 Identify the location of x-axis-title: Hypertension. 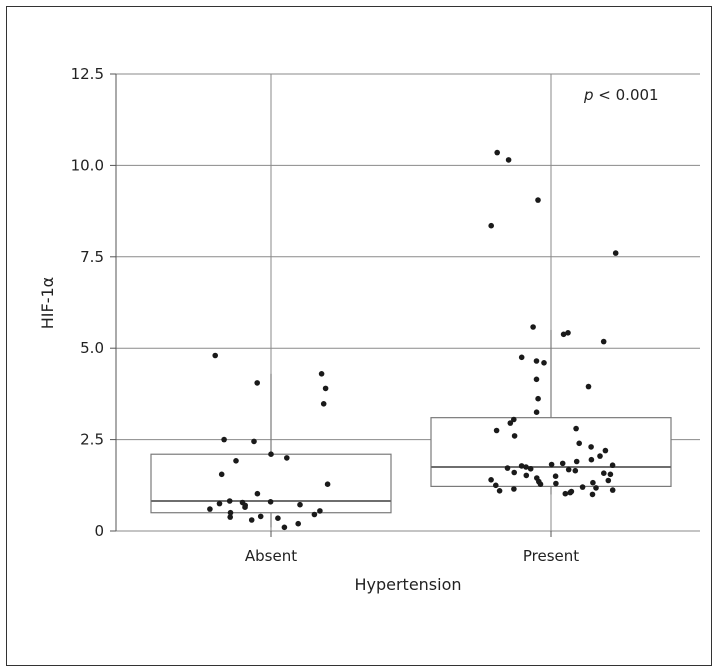
(407, 584).